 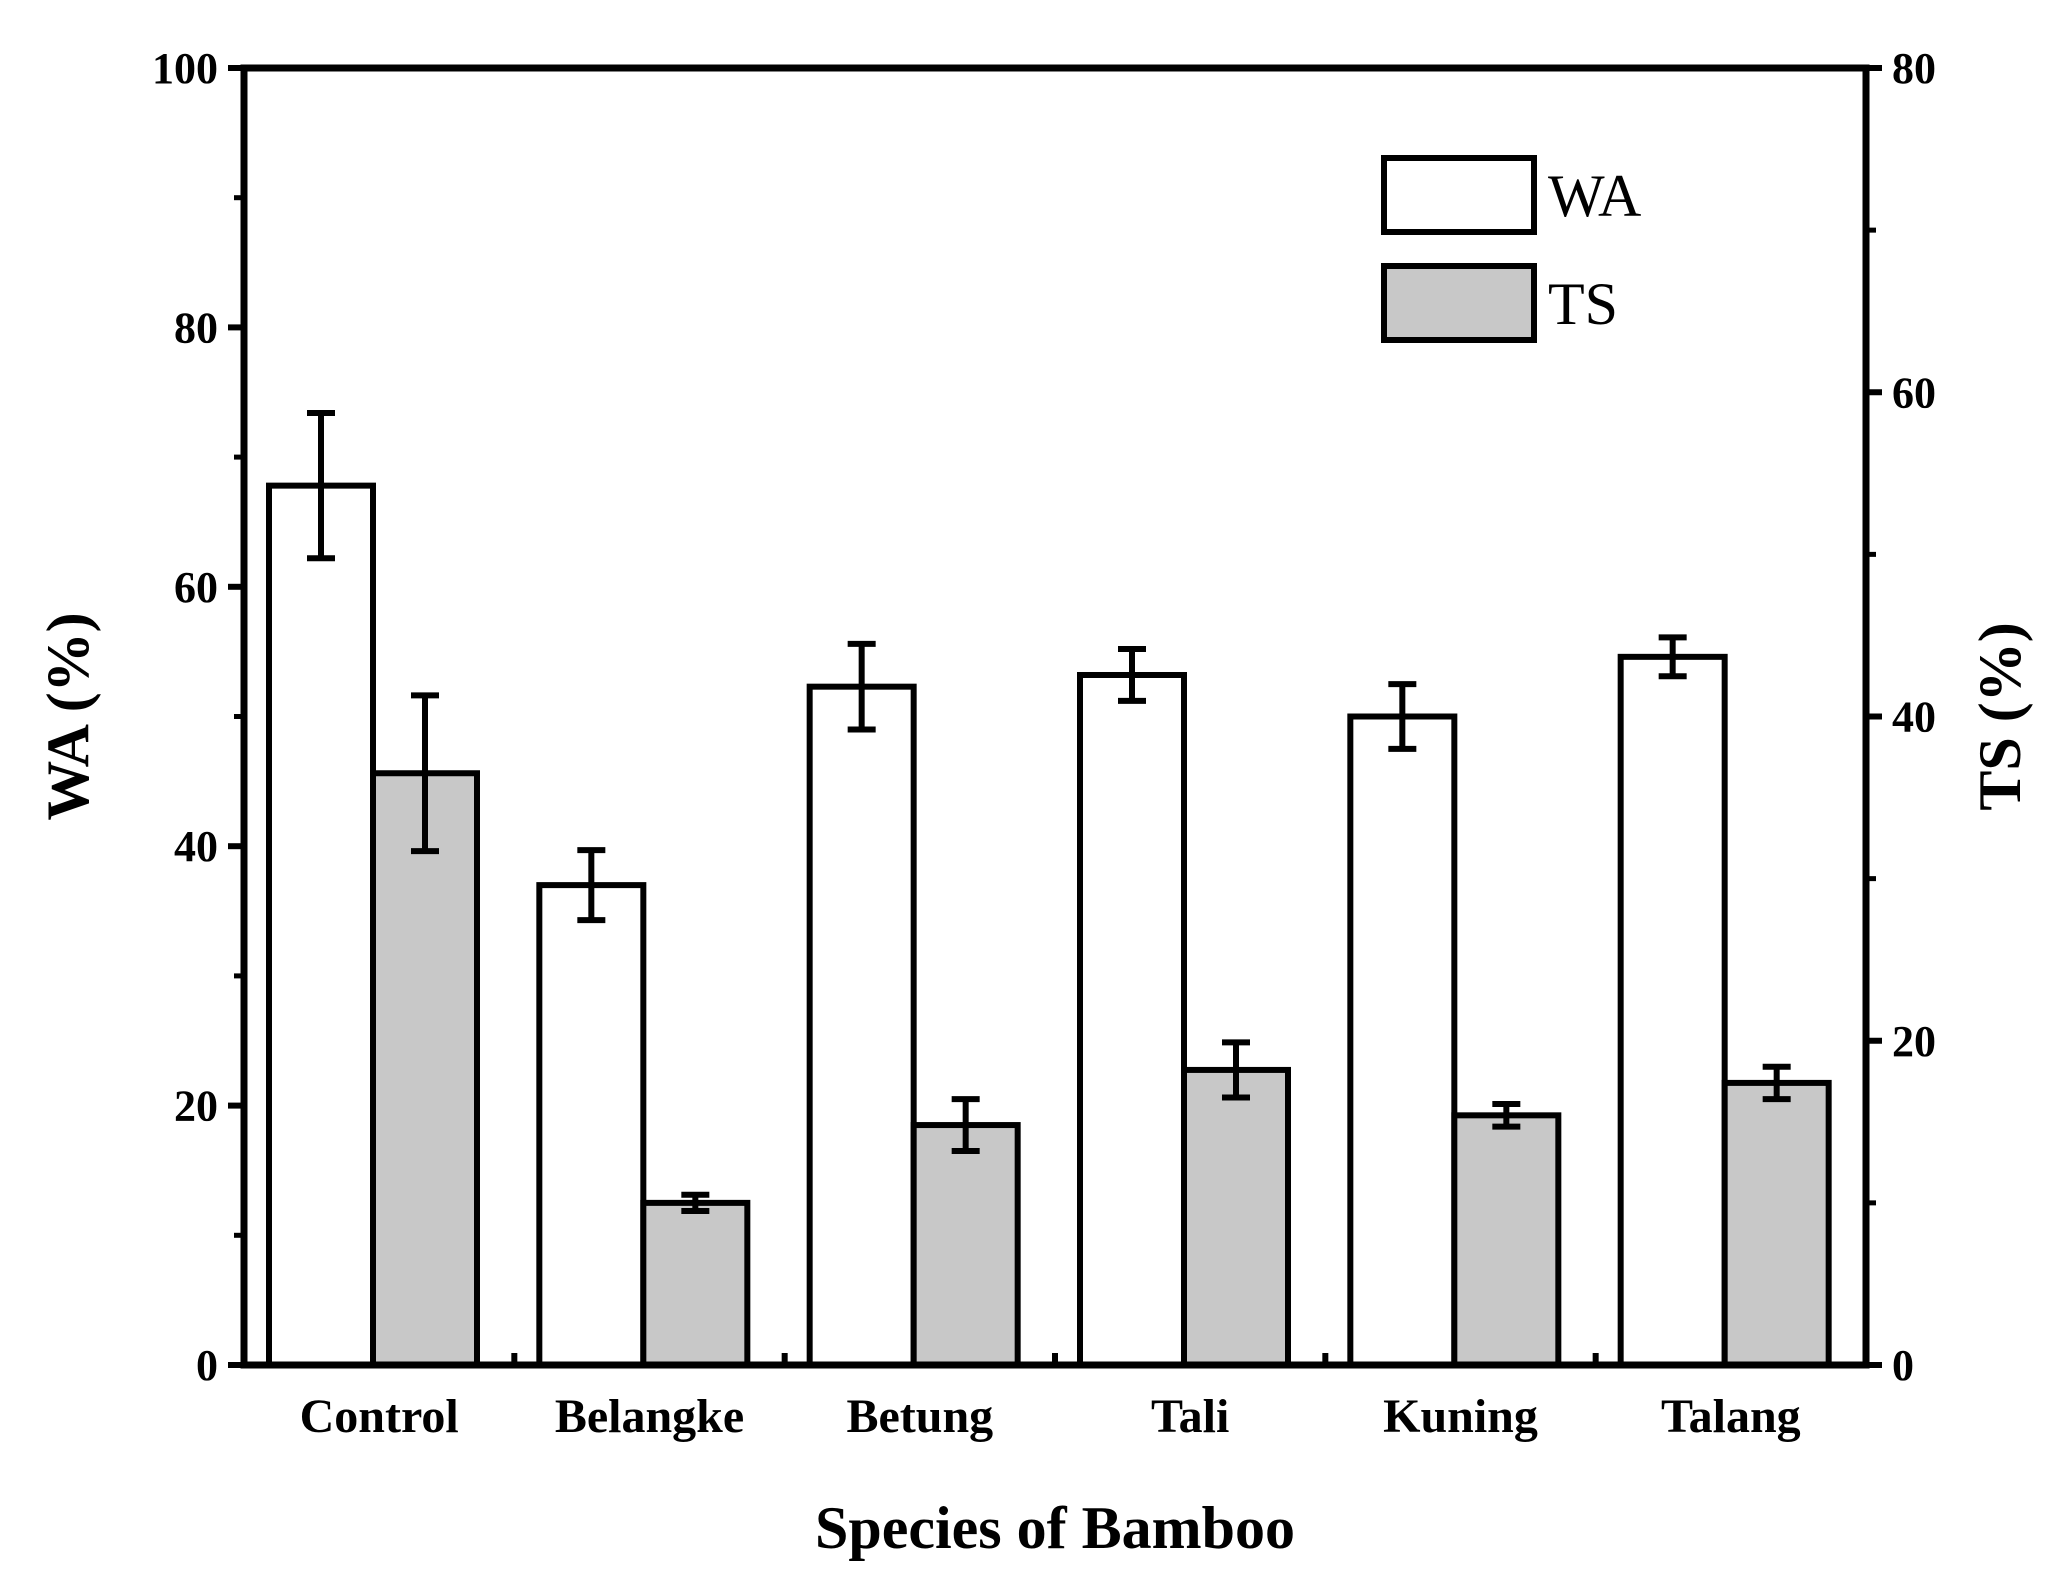 What do you see at coordinates (1672, 1010) in the screenshot?
I see `bar-wa-talang` at bounding box center [1672, 1010].